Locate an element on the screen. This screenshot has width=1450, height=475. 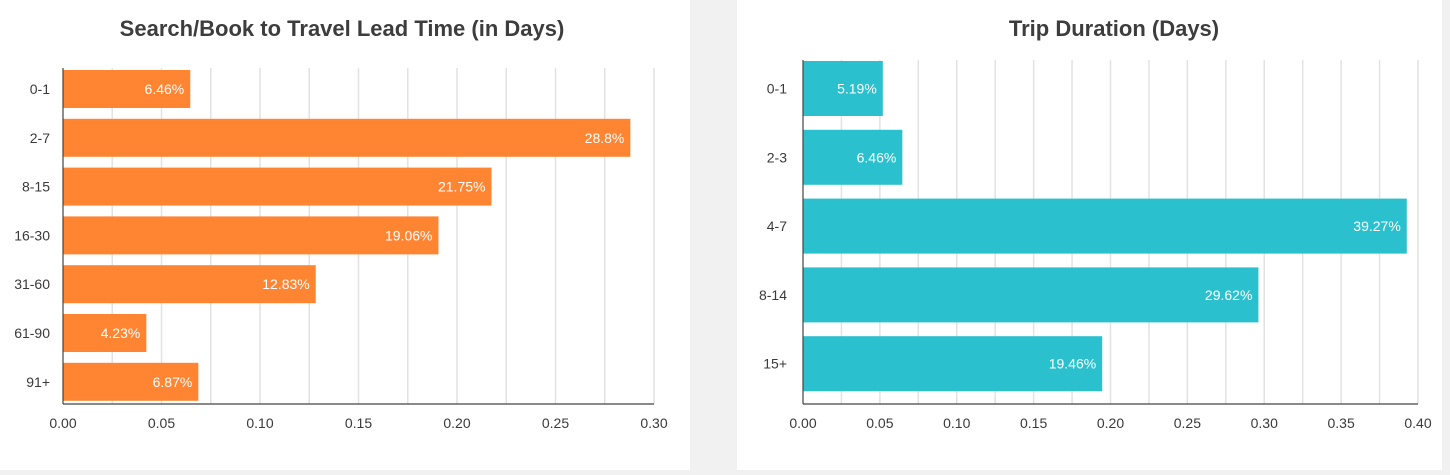
lead-time-category-label: 0-1 is located at coordinates (40, 89).